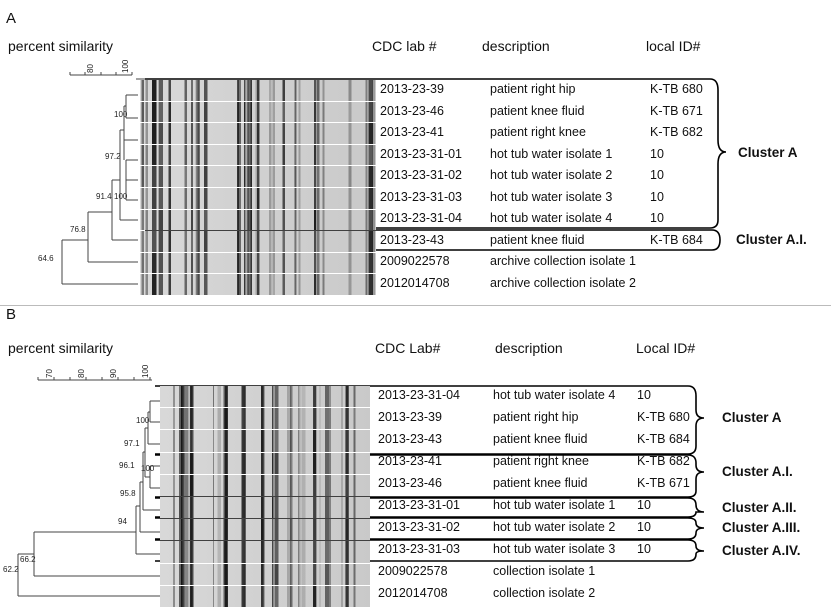 The height and width of the screenshot is (613, 831). What do you see at coordinates (541, 461) in the screenshot?
I see `description-cell: patient right knee` at bounding box center [541, 461].